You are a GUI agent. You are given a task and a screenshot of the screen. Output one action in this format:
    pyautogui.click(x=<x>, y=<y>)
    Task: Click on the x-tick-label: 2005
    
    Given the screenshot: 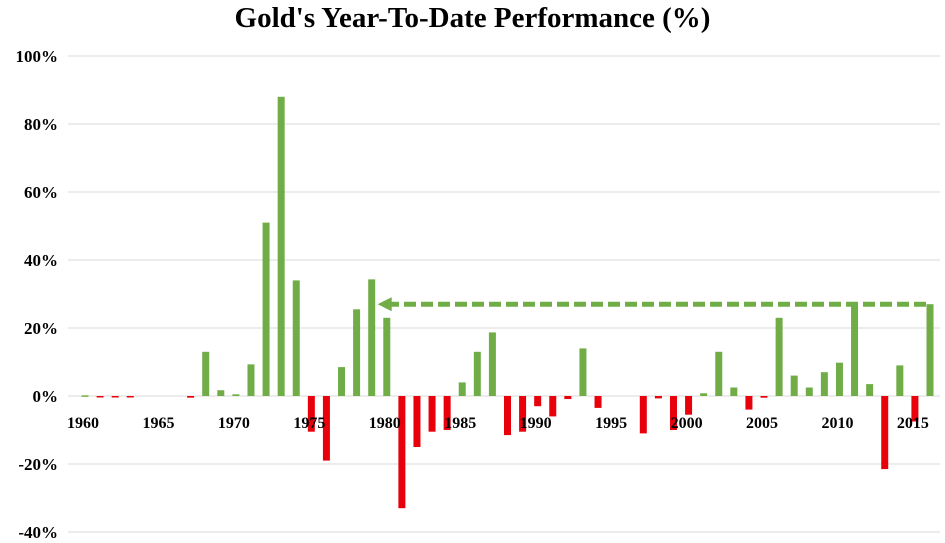 What is the action you would take?
    pyautogui.click(x=762, y=423)
    